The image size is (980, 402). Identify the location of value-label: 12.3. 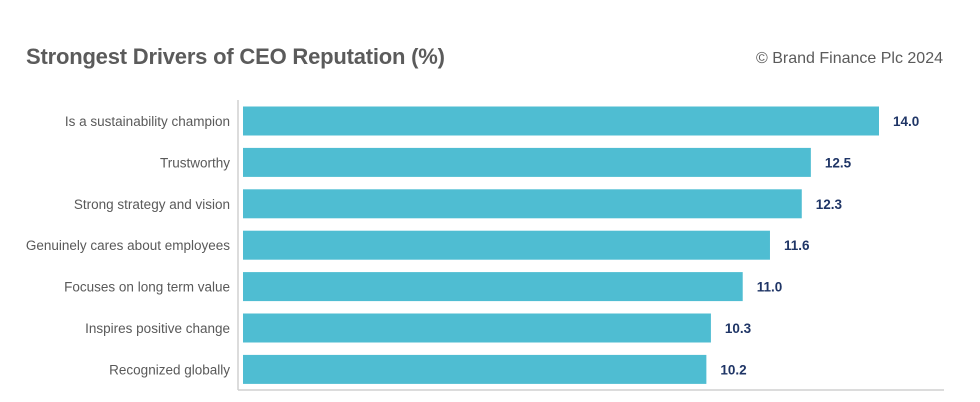
(829, 204).